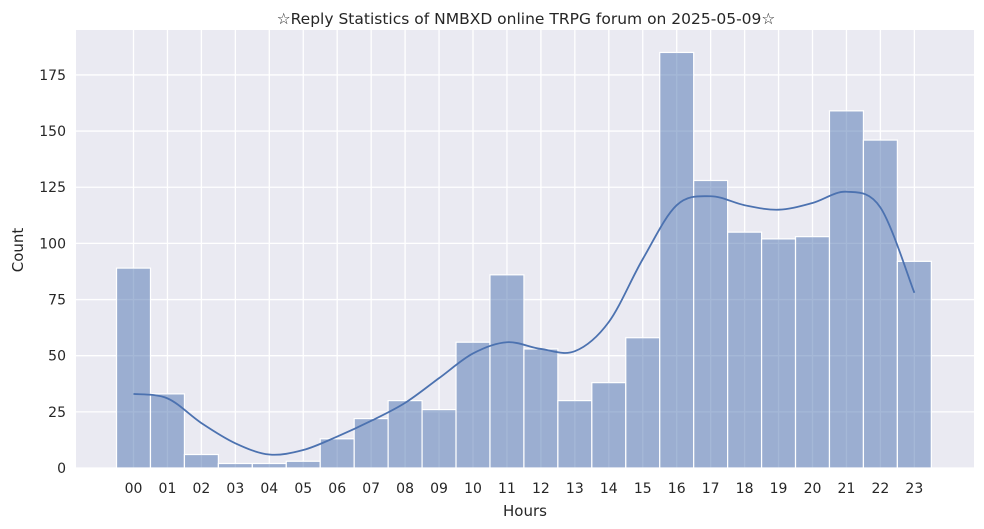 This screenshot has height=529, width=984. What do you see at coordinates (847, 489) in the screenshot?
I see `x-tick-label: 21` at bounding box center [847, 489].